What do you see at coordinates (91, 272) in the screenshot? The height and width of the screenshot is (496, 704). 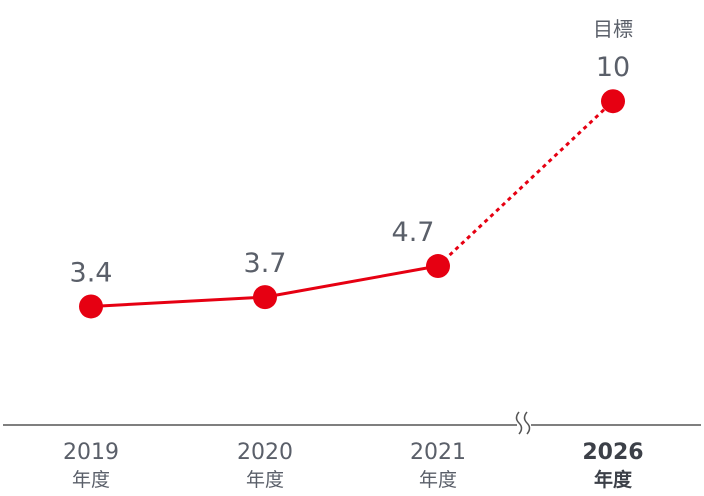 I see `data-label-2019: 3.4` at bounding box center [91, 272].